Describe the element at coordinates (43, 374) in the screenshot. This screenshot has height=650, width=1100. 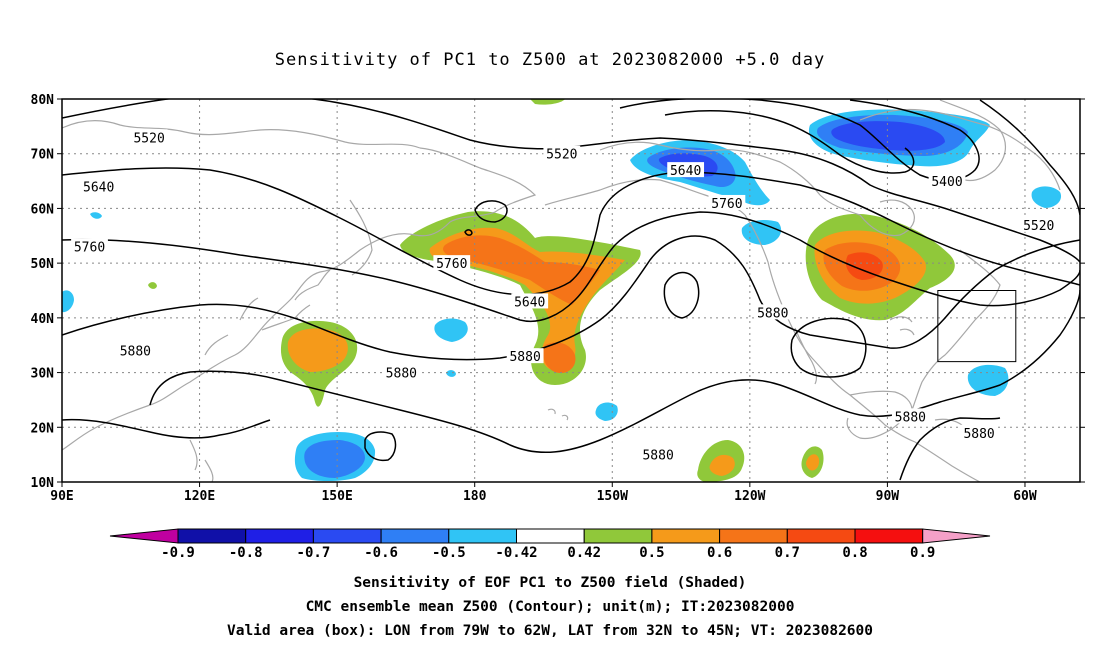
I see `lat-tick-label: 30N` at that location.